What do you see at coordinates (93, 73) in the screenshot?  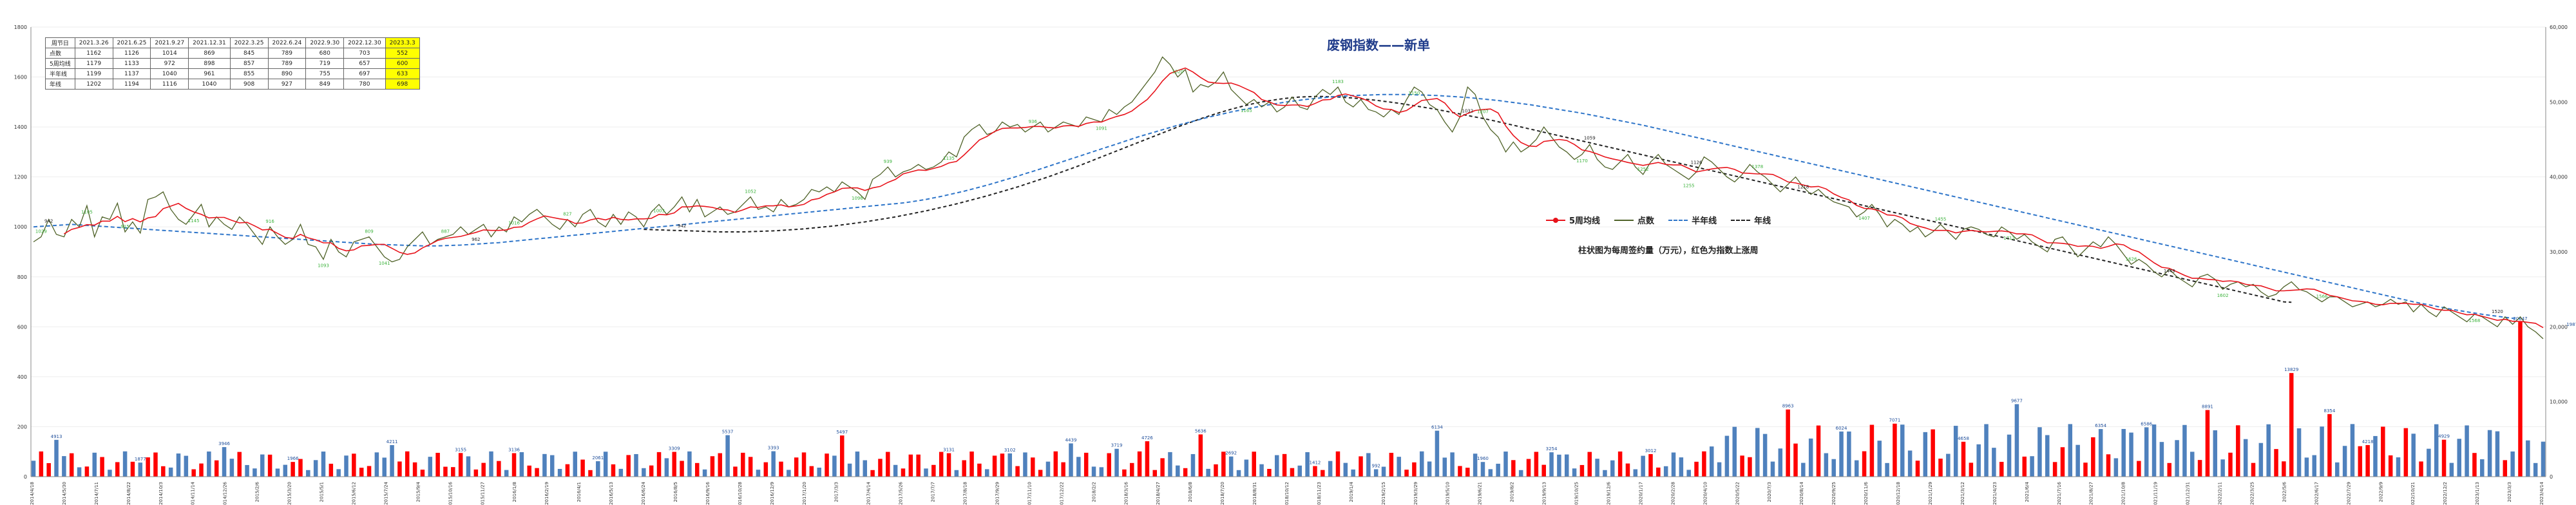 I see `summary-cell: 1199` at bounding box center [93, 73].